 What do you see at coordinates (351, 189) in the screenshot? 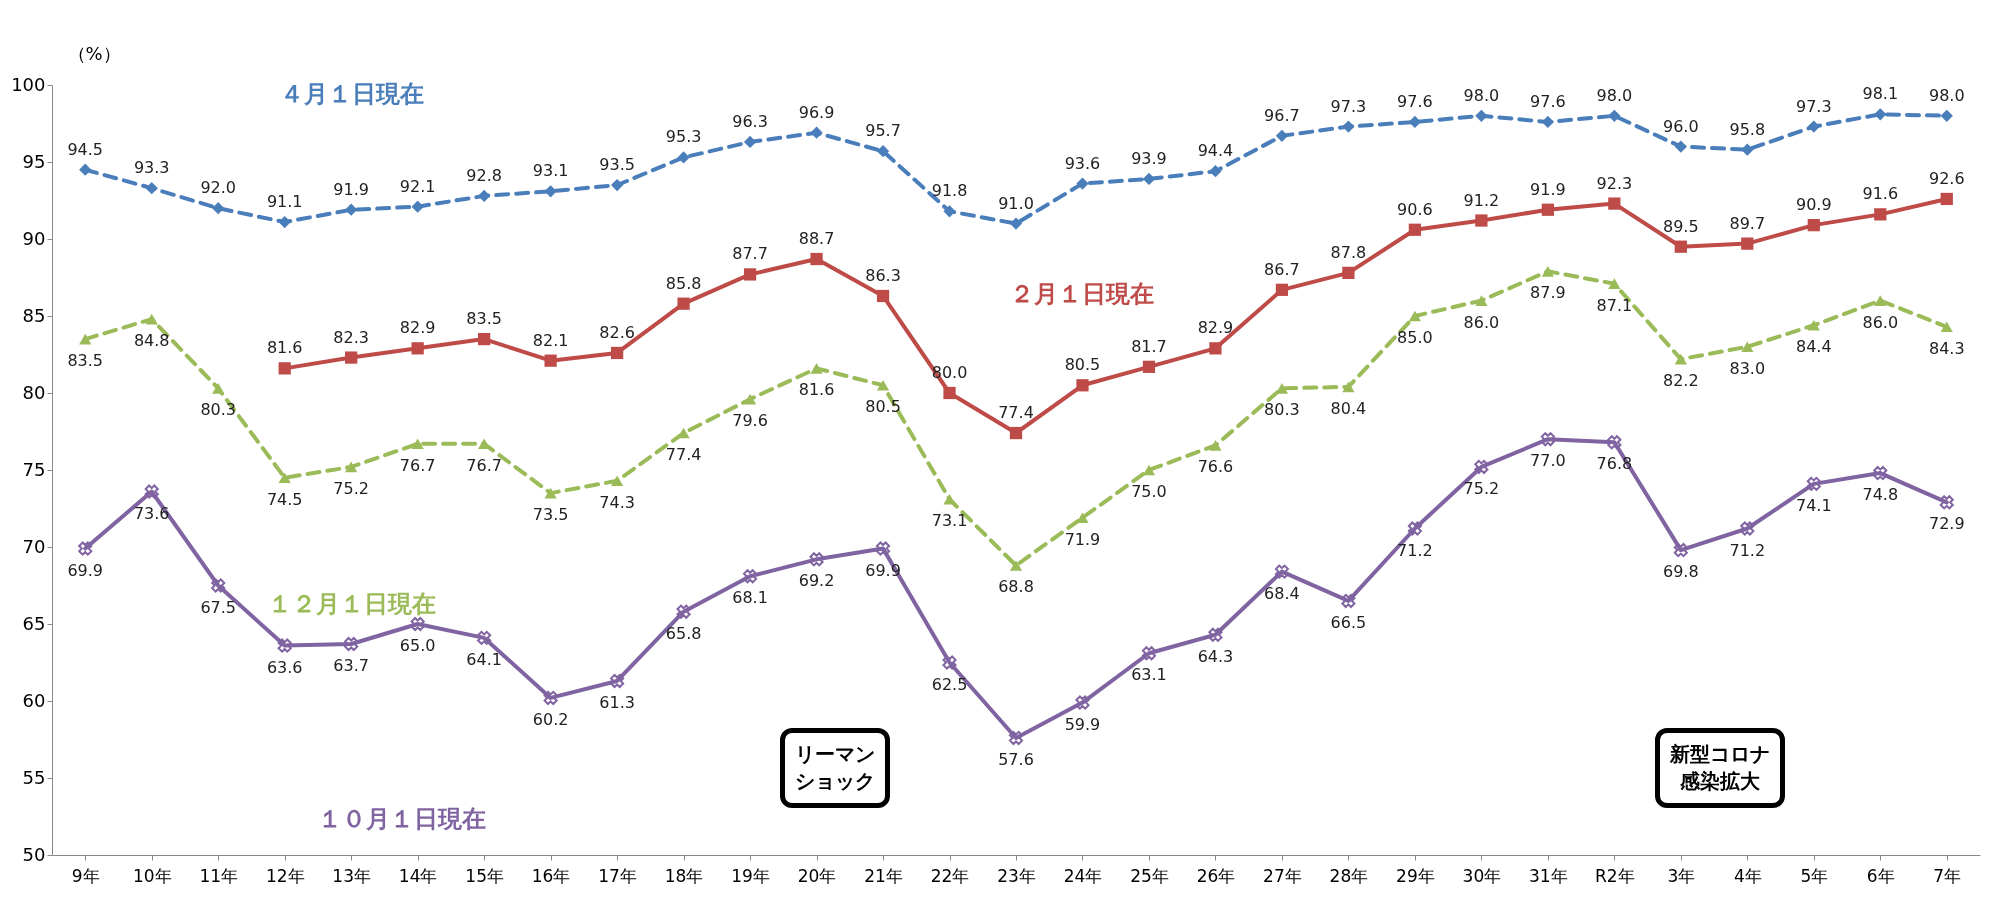
I see `data-label: 91.9` at bounding box center [351, 189].